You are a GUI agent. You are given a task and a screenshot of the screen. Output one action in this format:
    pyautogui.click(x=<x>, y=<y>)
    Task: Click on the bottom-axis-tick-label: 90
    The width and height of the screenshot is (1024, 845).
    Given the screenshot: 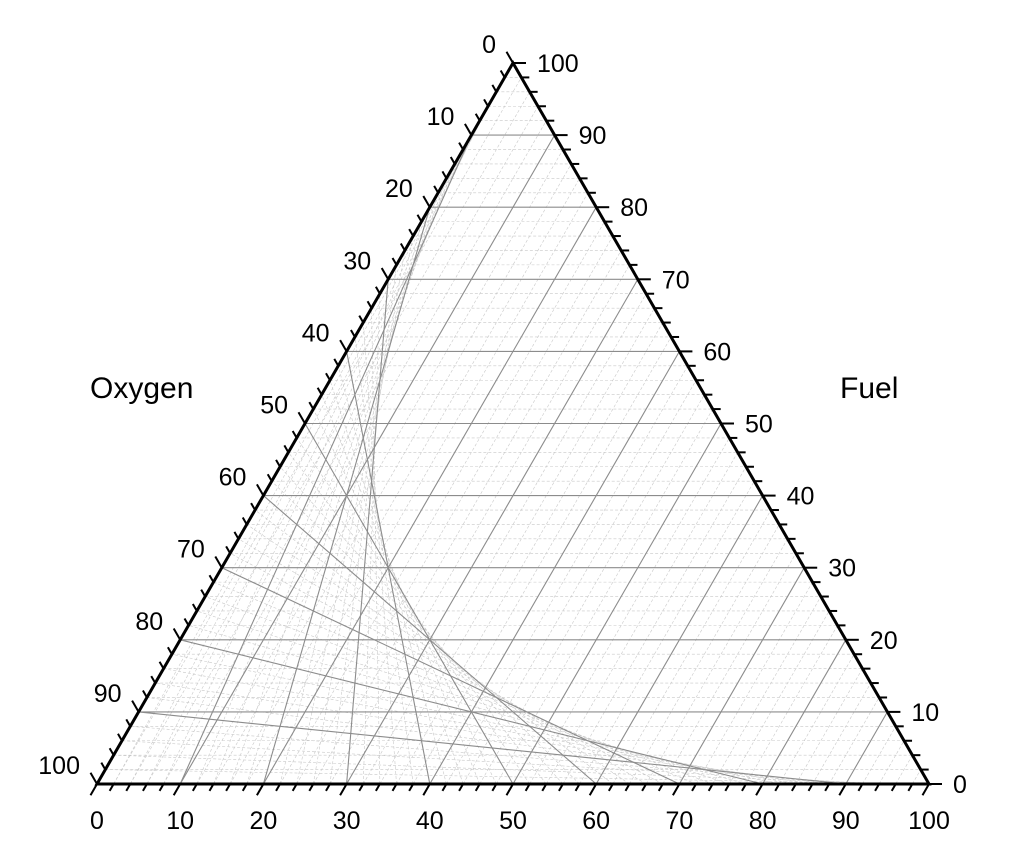 What is the action you would take?
    pyautogui.click(x=846, y=821)
    